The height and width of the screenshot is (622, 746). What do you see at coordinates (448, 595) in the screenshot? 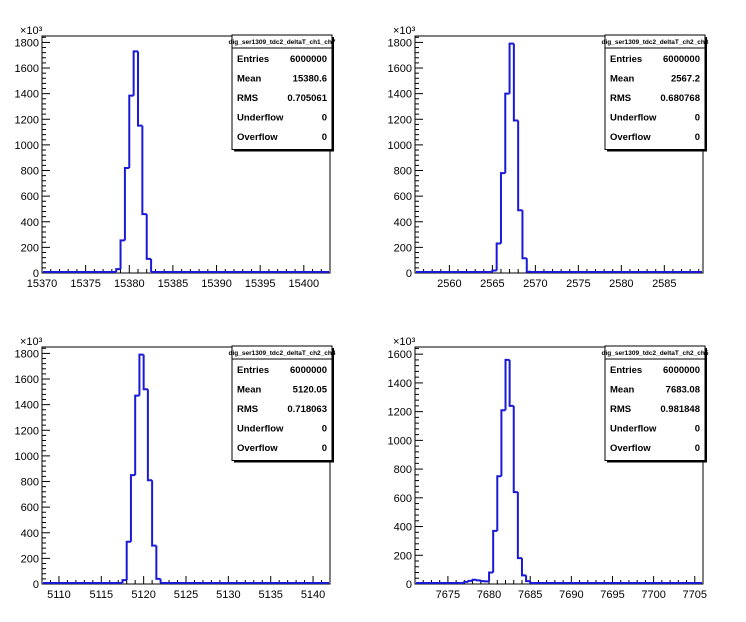
I see `x-tick-label: 7675` at bounding box center [448, 595].